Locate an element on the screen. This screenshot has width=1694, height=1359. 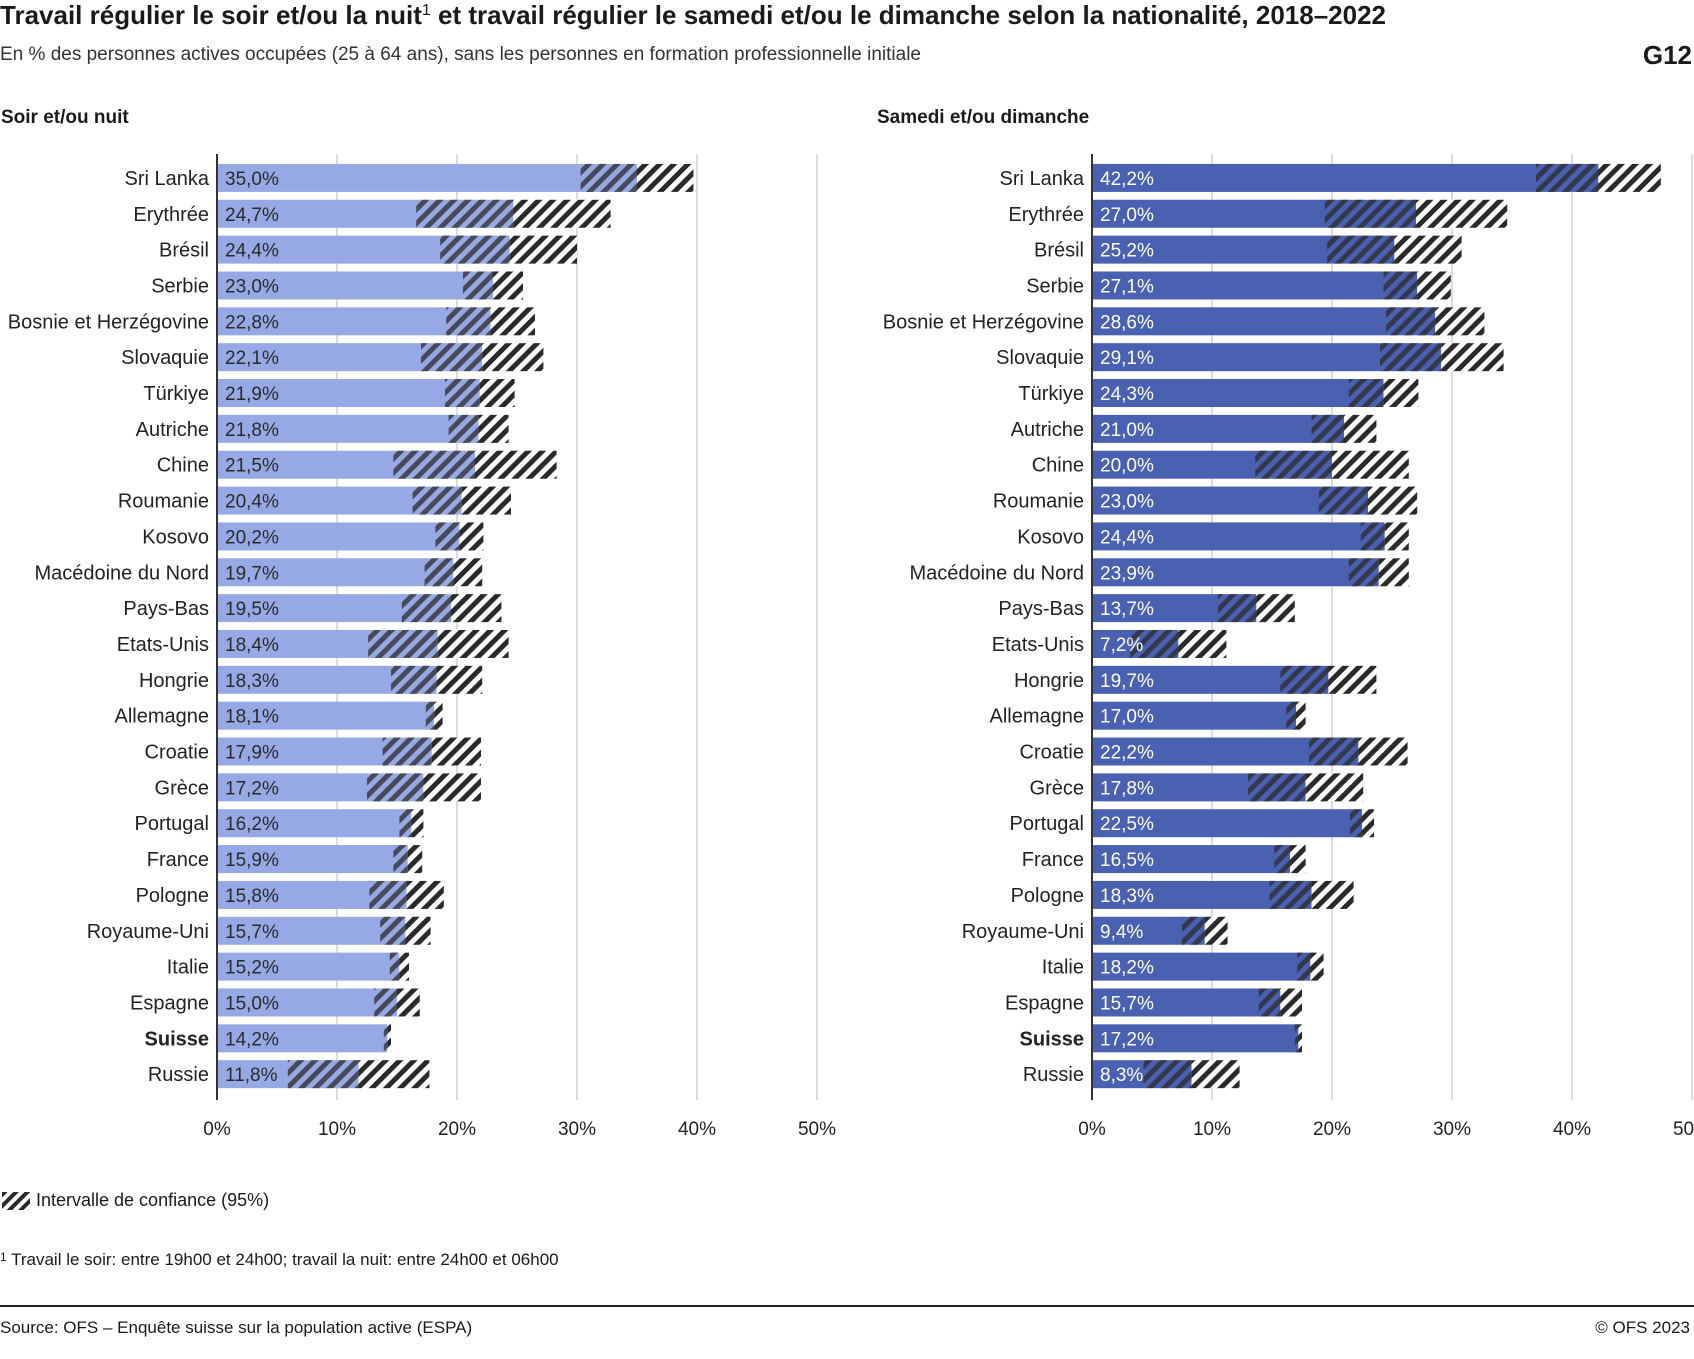
left-value-label: 20,2% is located at coordinates (252, 537).